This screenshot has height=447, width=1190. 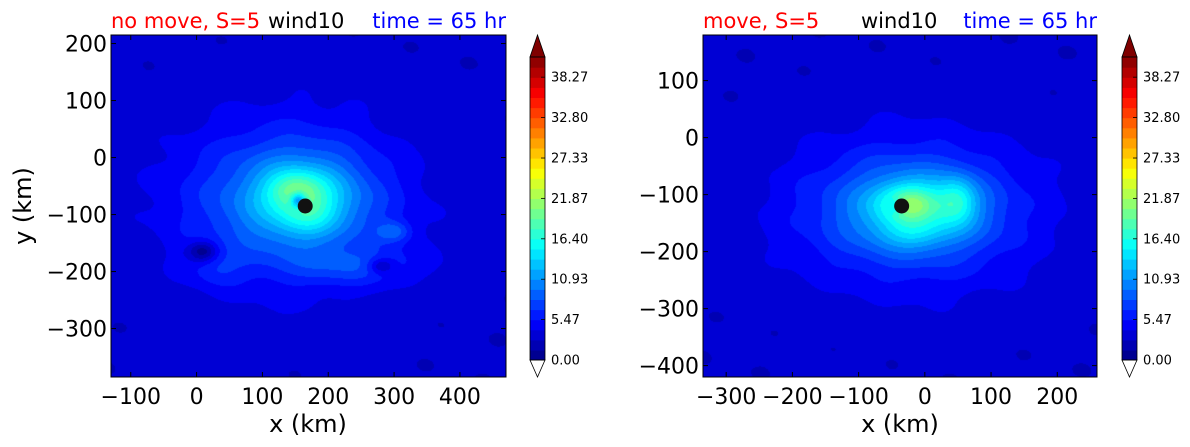 What do you see at coordinates (899, 21) in the screenshot?
I see `right-title-part-2: wind10` at bounding box center [899, 21].